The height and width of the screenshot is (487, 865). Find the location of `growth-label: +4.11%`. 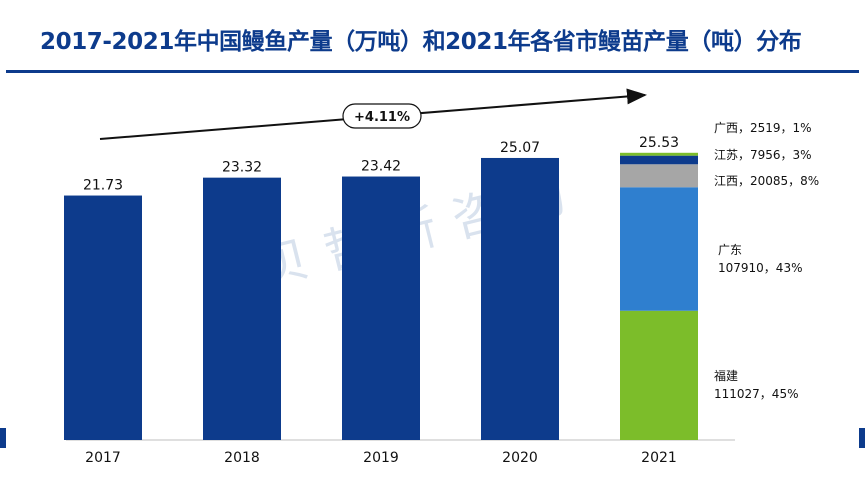

growth-label: +4.11% is located at coordinates (382, 117).